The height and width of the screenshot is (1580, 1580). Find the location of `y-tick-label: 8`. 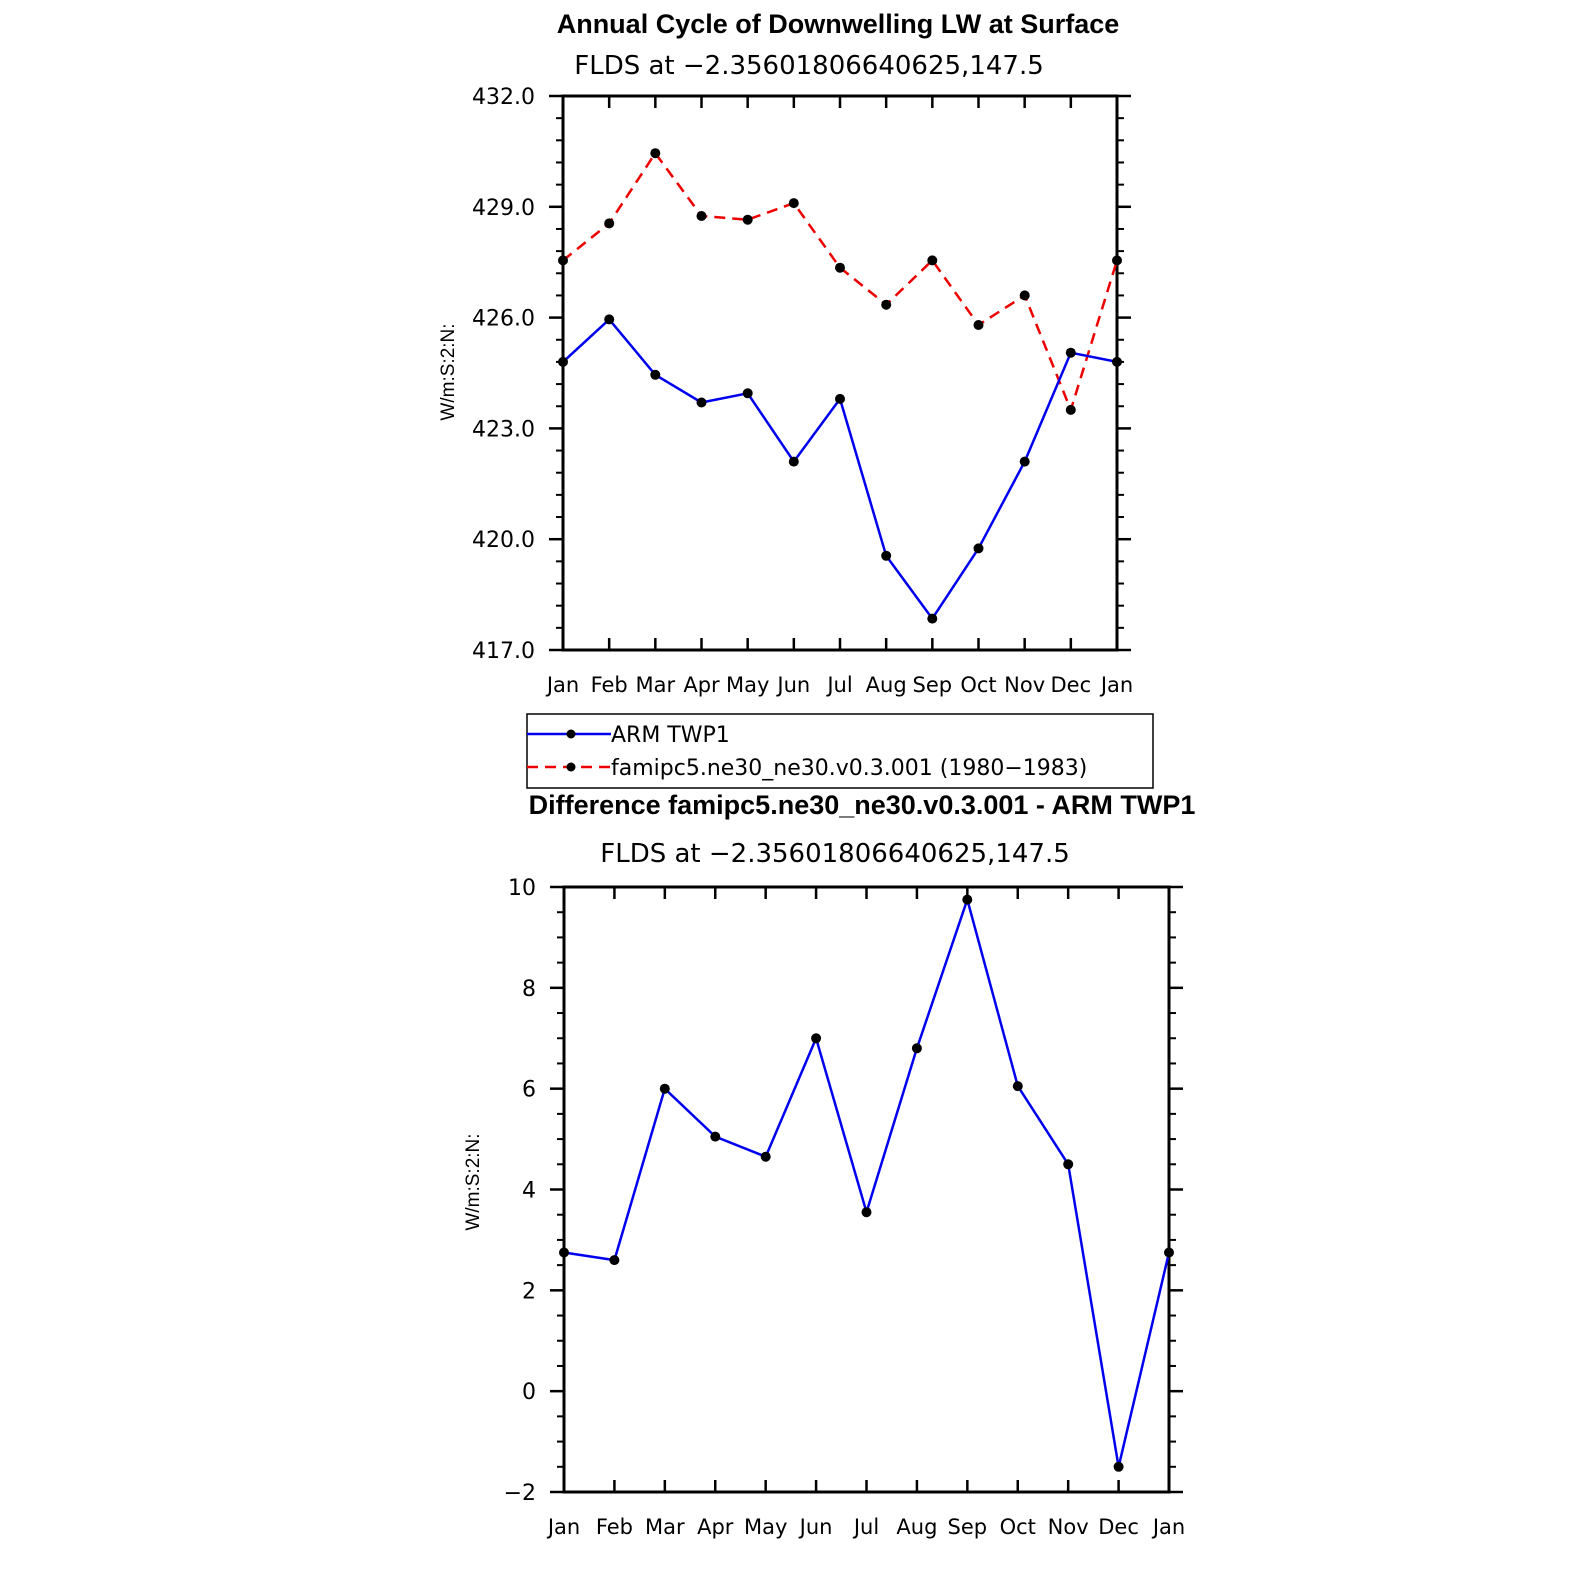

y-tick-label: 8 is located at coordinates (529, 989).